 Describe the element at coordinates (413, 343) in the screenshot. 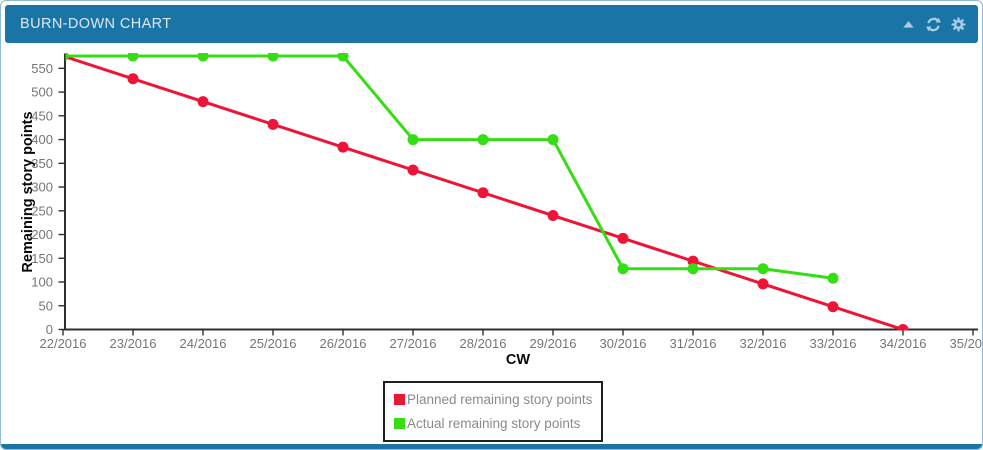

I see `x-tick-label: 27/2016` at that location.